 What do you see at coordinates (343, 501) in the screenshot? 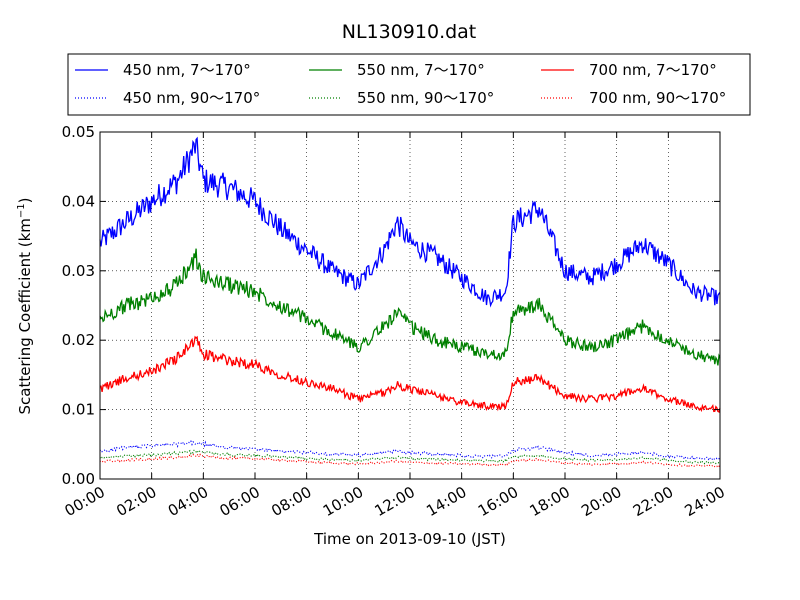
I see `x-tick-label: 10:00` at bounding box center [343, 501].